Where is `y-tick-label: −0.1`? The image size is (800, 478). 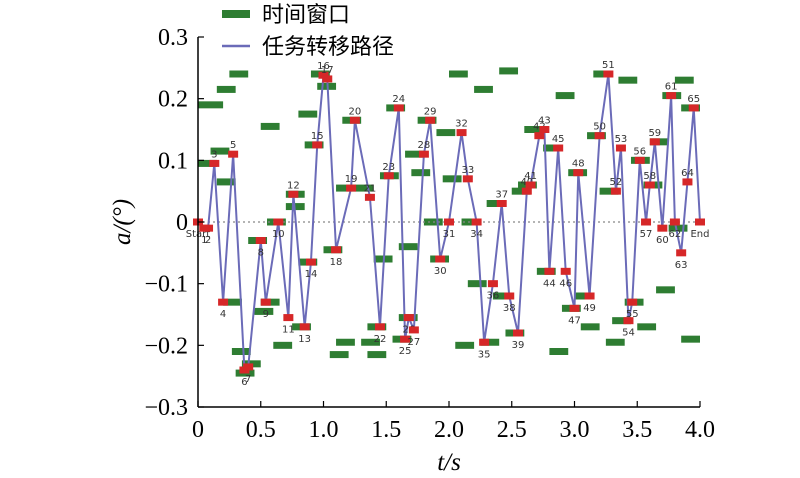 y-tick-label: −0.1 is located at coordinates (166, 285).